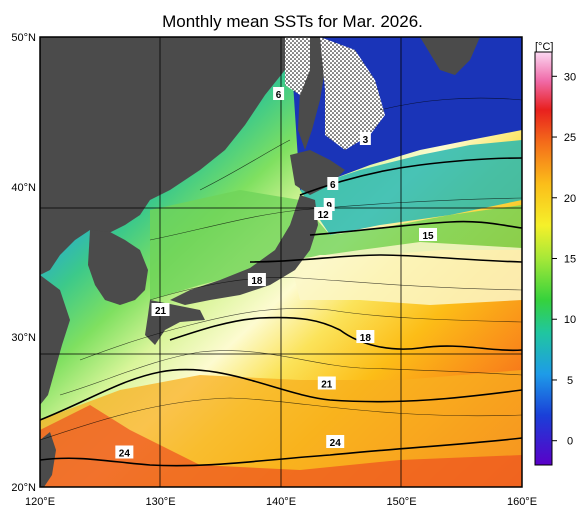 The height and width of the screenshot is (512, 585). I want to click on subpolar-water, so click(411, 187).